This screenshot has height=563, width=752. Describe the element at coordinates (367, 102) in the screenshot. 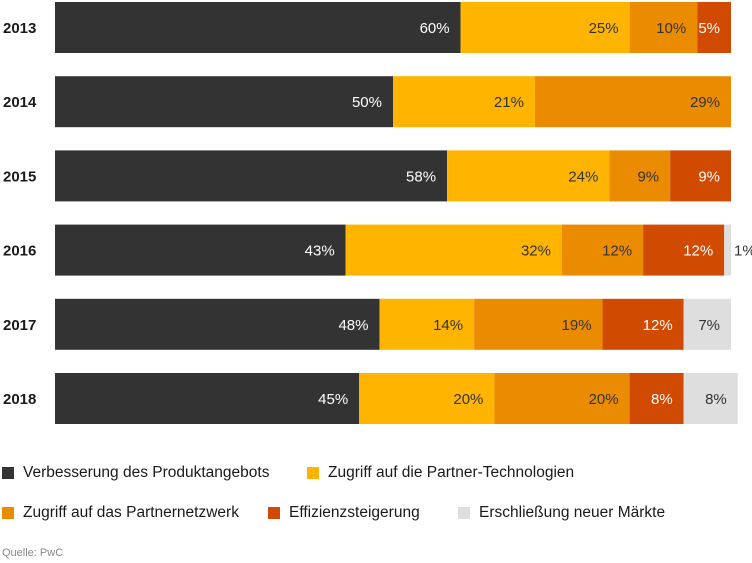

I see `data-label: 50%` at that location.